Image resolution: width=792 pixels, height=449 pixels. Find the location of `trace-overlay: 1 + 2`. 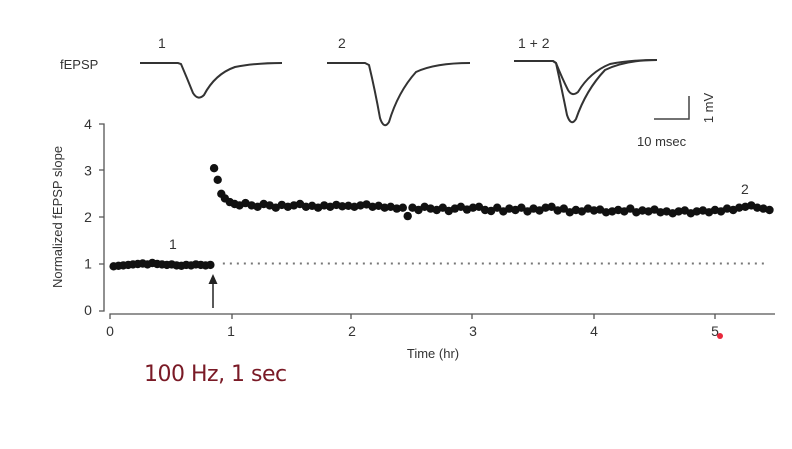

trace-overlay: 1 + 2 is located at coordinates (586, 79).